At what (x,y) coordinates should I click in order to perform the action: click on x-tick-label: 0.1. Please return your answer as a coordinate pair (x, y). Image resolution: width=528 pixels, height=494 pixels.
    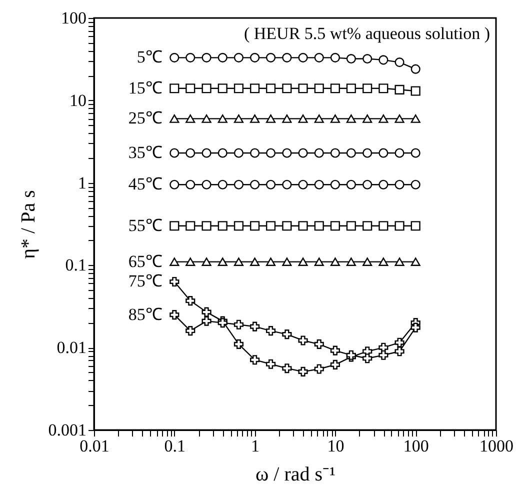
    Looking at the image, I should click on (175, 446).